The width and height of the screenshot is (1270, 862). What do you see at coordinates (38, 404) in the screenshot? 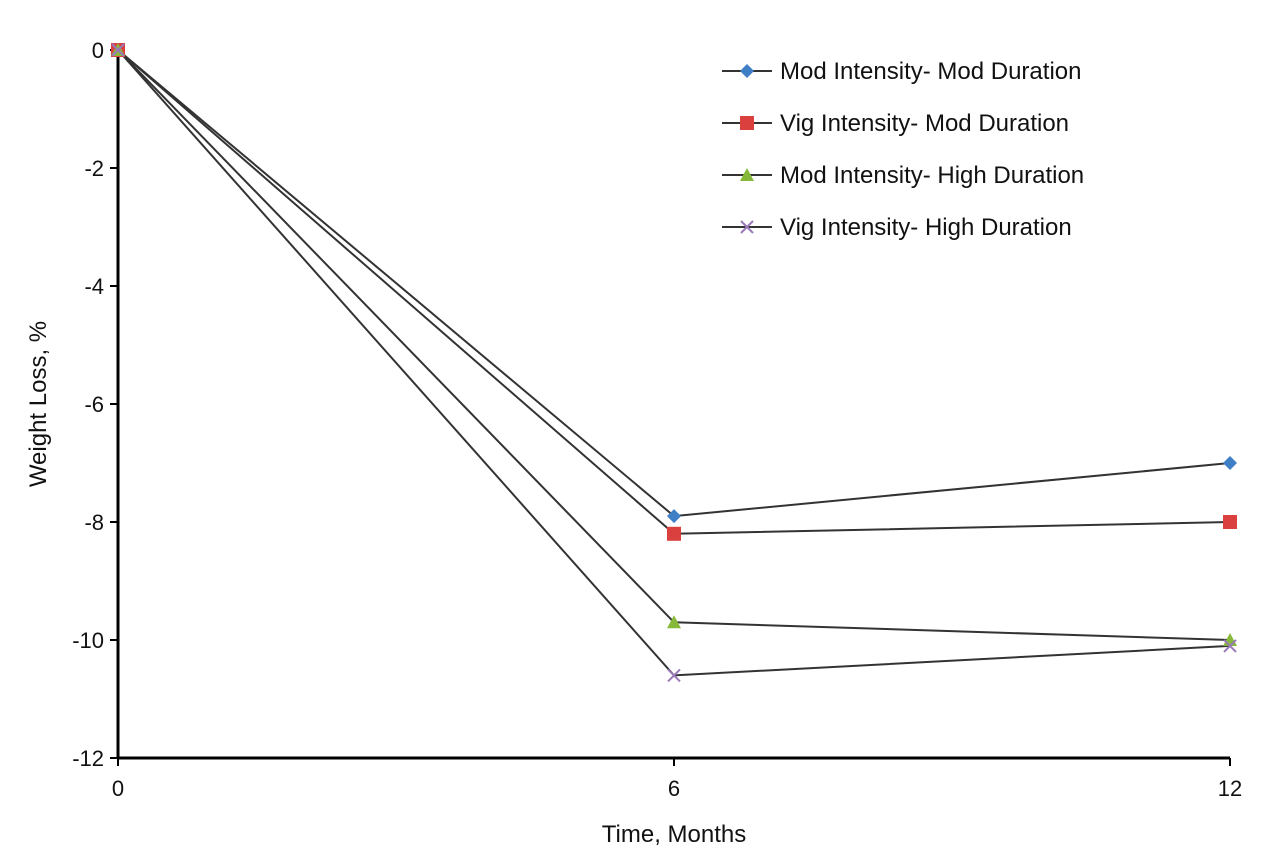
I see `y-axis-title: Weight Loss, %` at bounding box center [38, 404].